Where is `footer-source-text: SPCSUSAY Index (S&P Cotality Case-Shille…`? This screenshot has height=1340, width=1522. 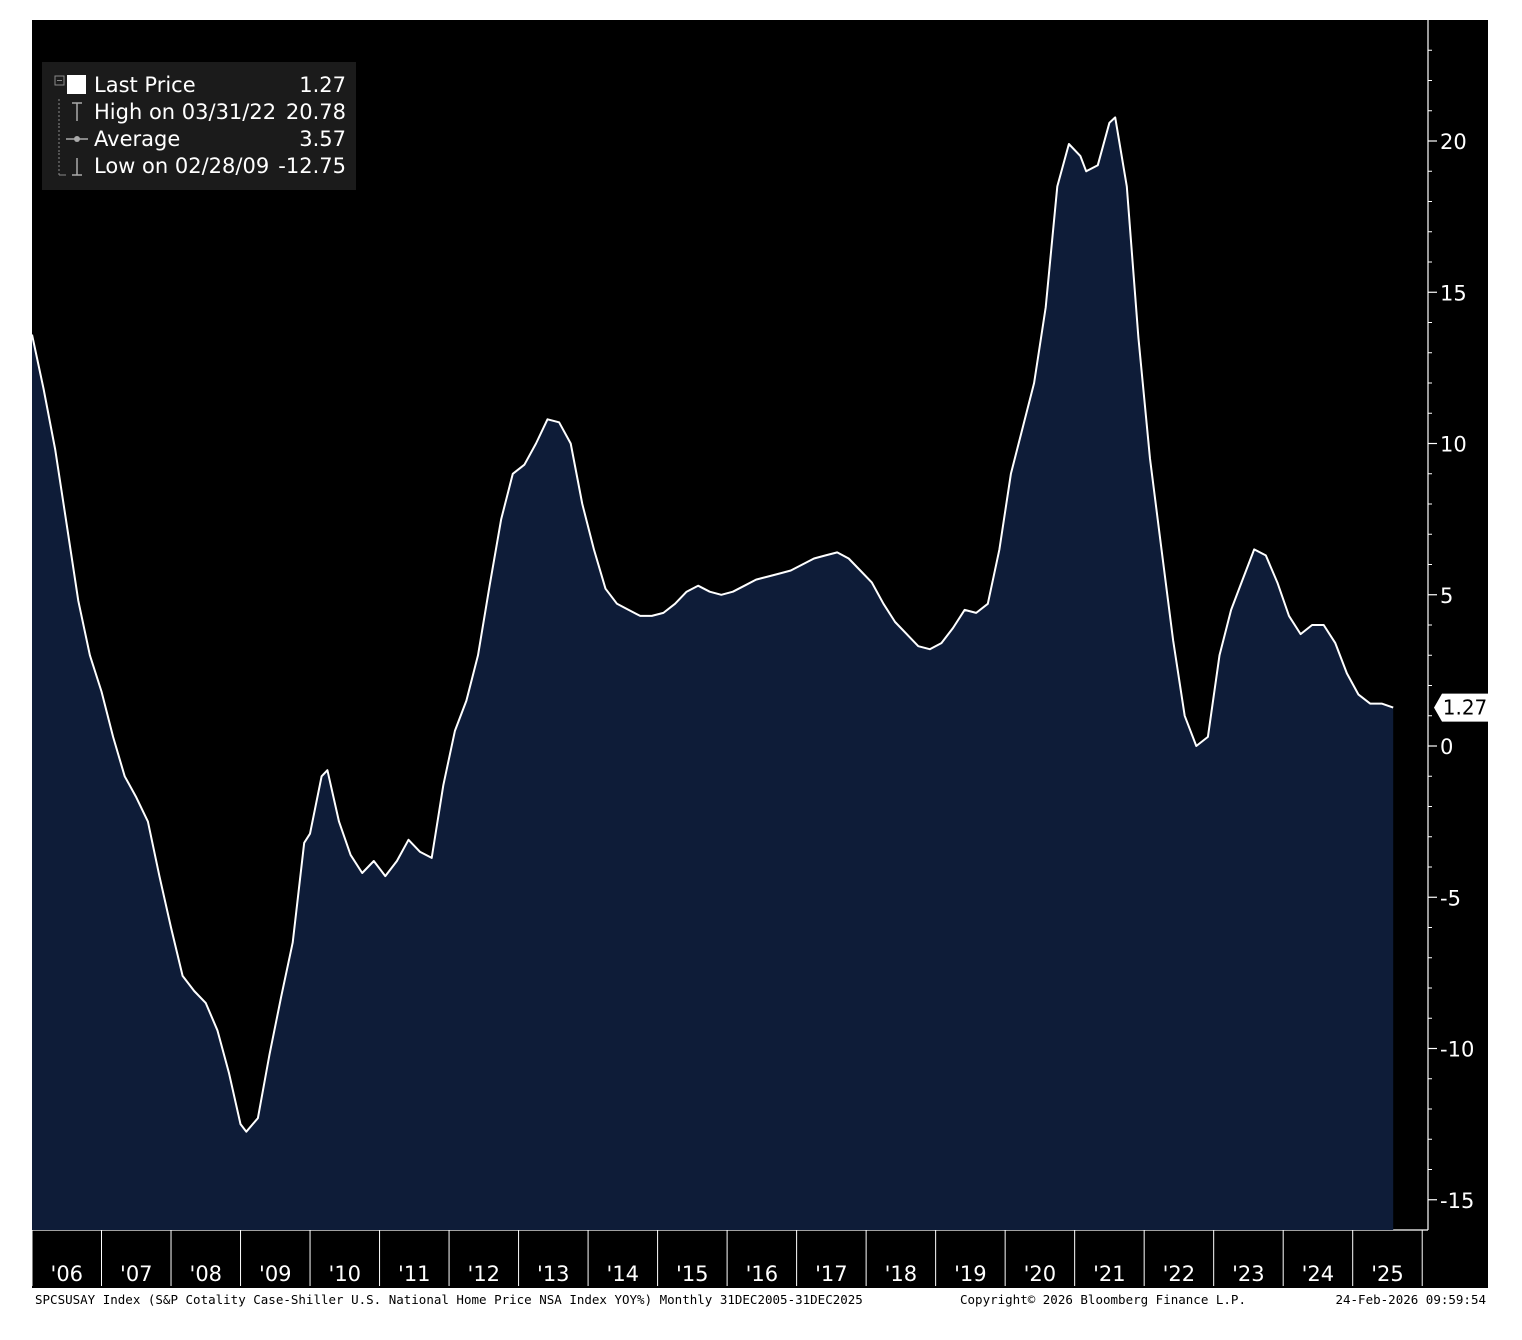 footer-source-text: SPCSUSAY Index (S&P Cotality Case-Shille… is located at coordinates (449, 1299).